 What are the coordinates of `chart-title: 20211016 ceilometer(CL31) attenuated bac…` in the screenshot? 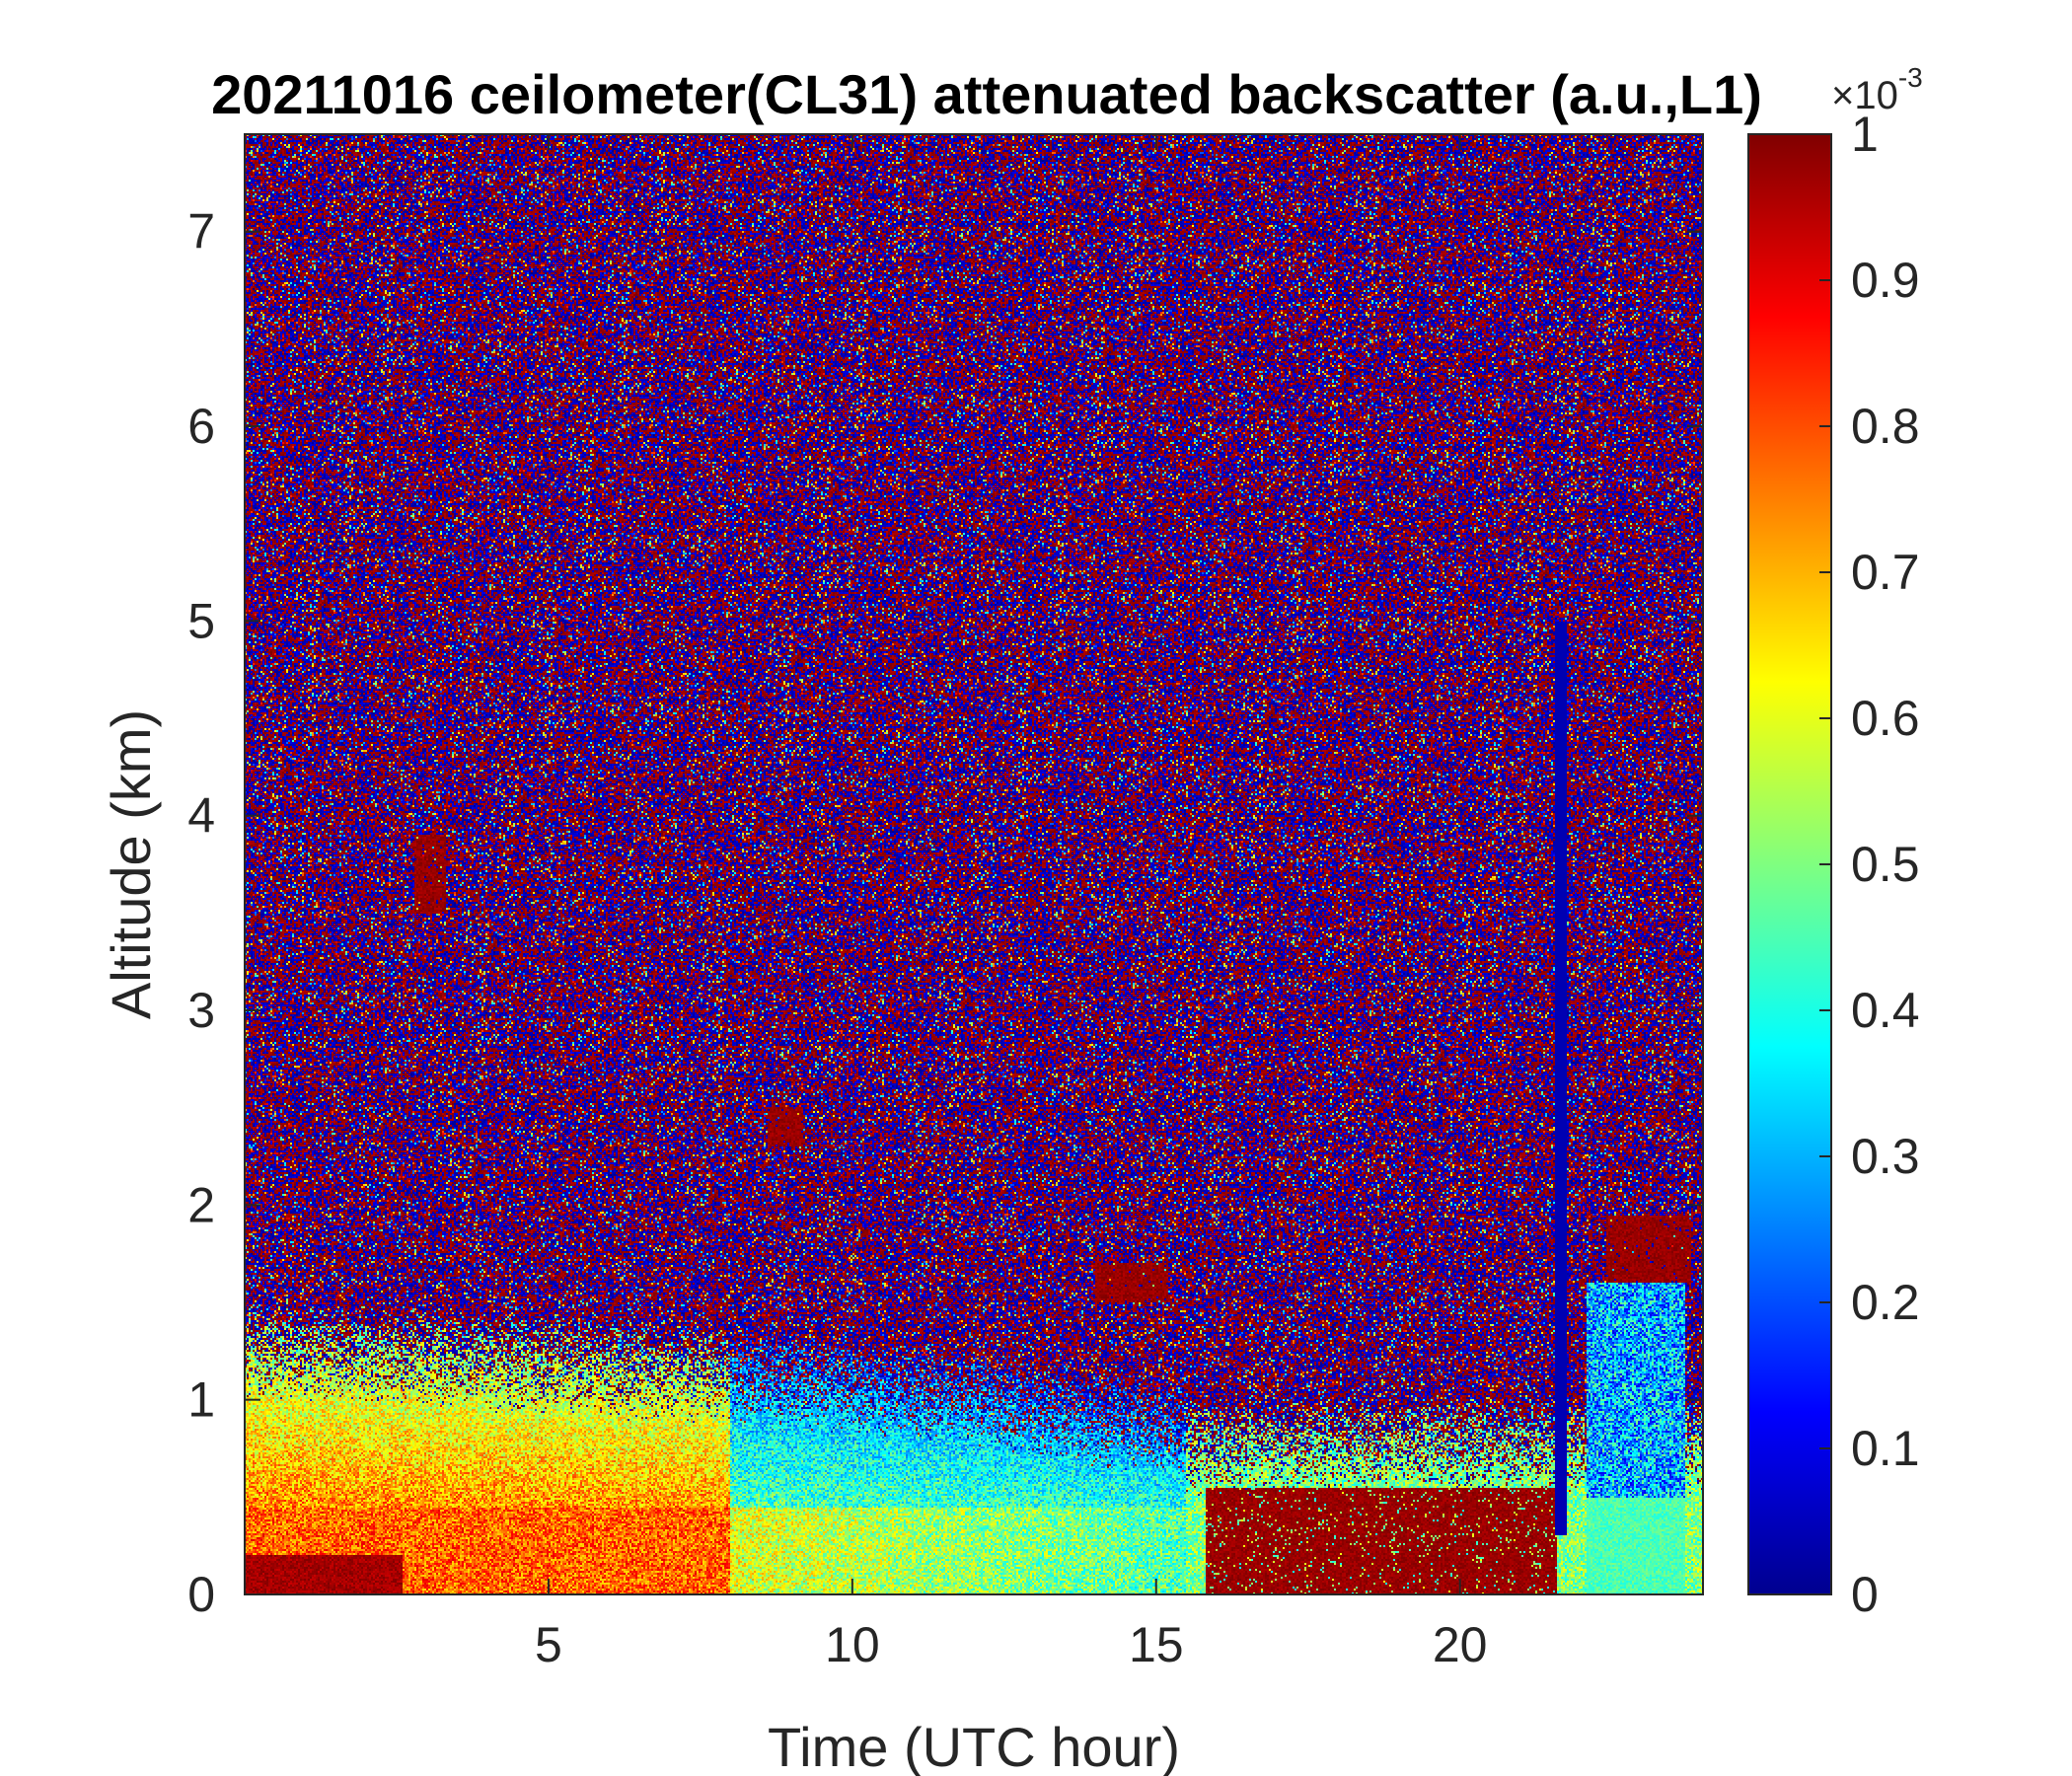 It's located at (987, 94).